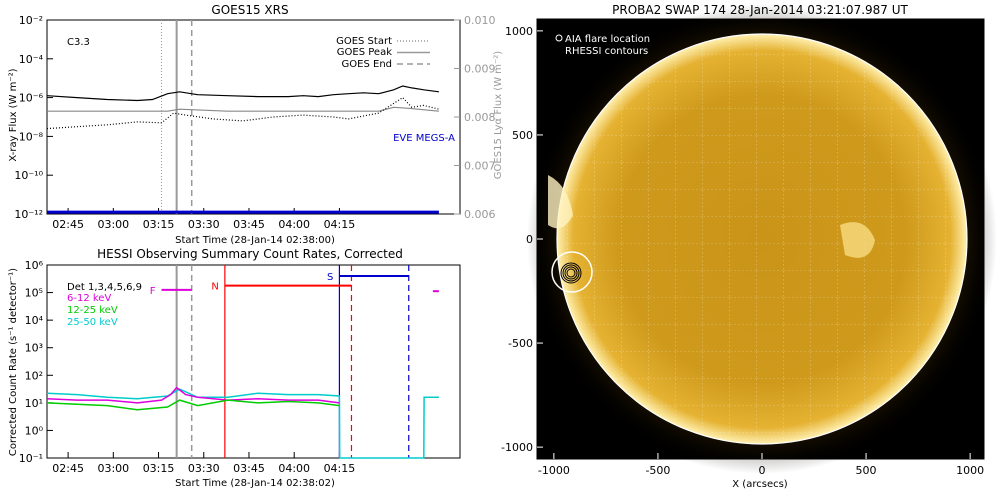 This screenshot has height=500, width=1000. What do you see at coordinates (153, 291) in the screenshot?
I see `hessi-flag-label: F` at bounding box center [153, 291].